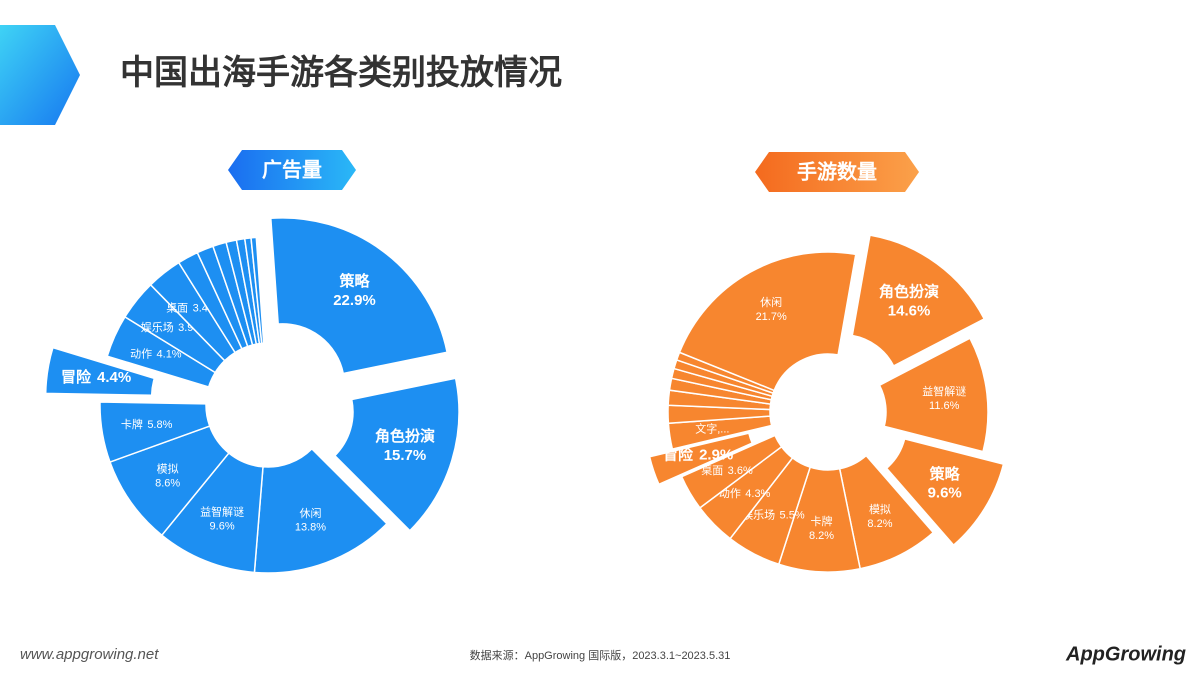 This screenshot has height=675, width=1200. Describe the element at coordinates (740, 471) in the screenshot. I see `value-label: 3.6%` at that location.